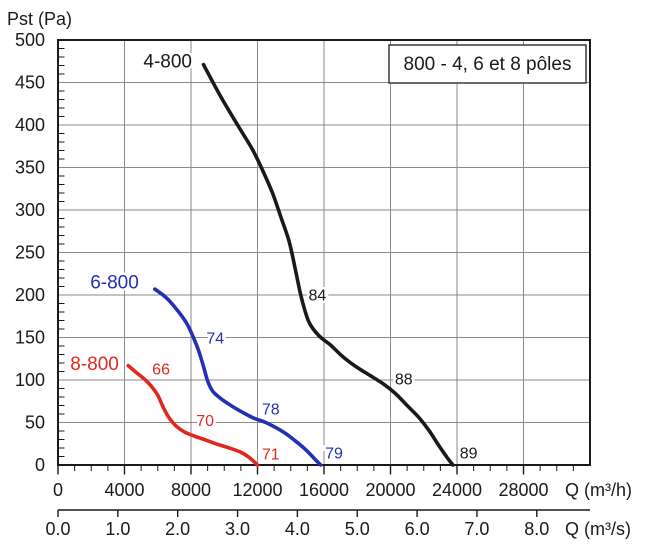 This screenshot has height=548, width=645. What do you see at coordinates (257, 490) in the screenshot?
I see `svg-text: 12000` at bounding box center [257, 490].